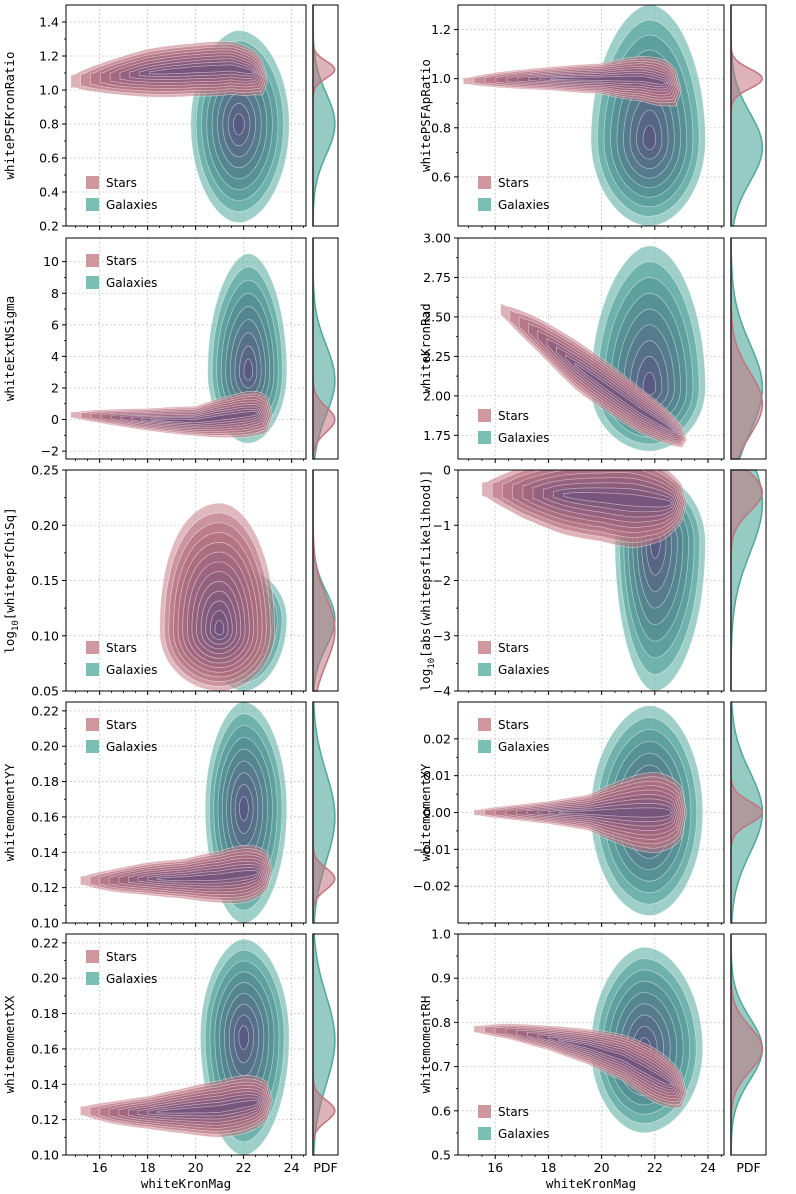  Describe the element at coordinates (591, 1183) in the screenshot. I see `x-axis-label: whiteKronMag` at that location.